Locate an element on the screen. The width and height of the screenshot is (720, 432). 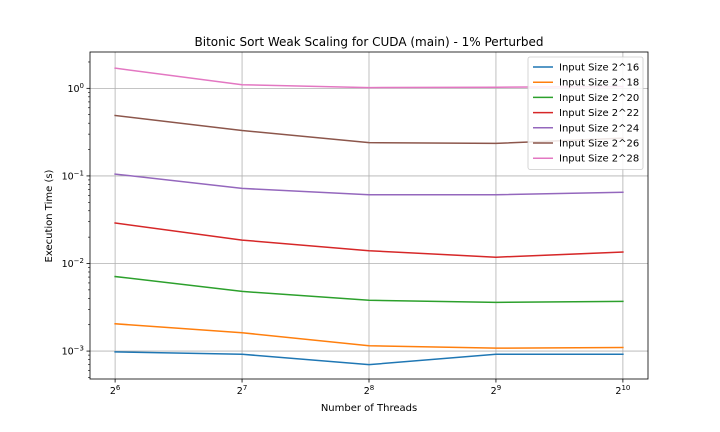
y-axis-ticks: 10−3 10−2 10−1 100 is located at coordinates (76, 219).